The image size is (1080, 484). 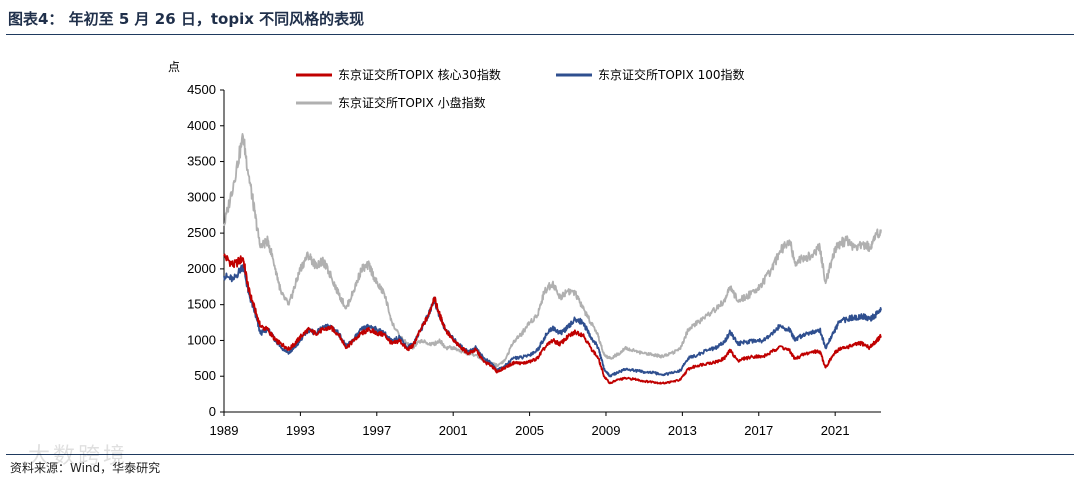 I want to click on y-tick-label: 1000, so click(x=201, y=339).